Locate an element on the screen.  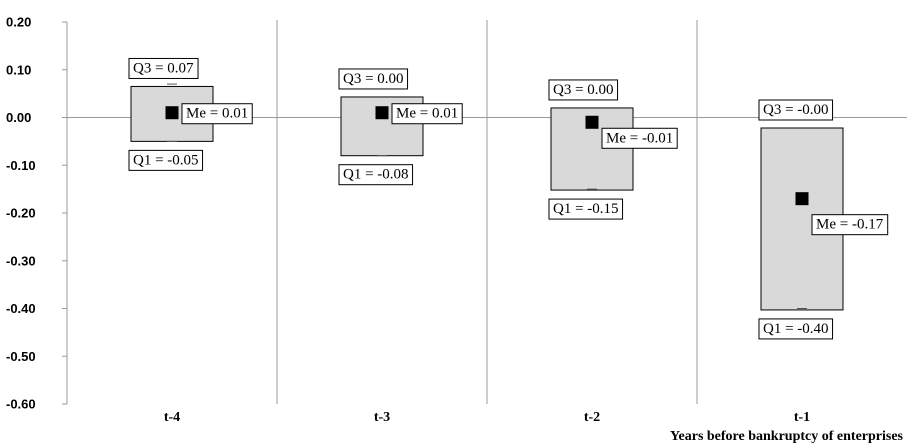
q1-label-t-1: Q1 = -0.40 is located at coordinates (796, 329).